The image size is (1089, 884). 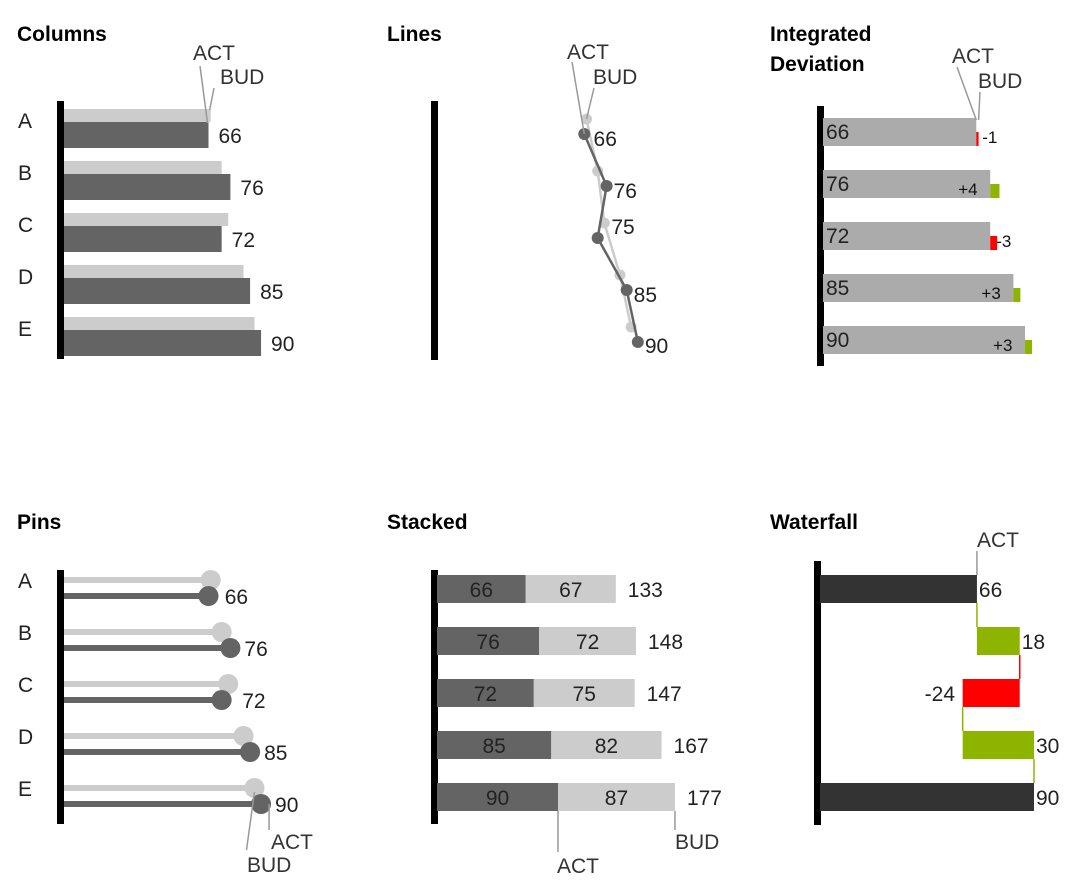 I want to click on stacked-total-label: 167, so click(x=691, y=746).